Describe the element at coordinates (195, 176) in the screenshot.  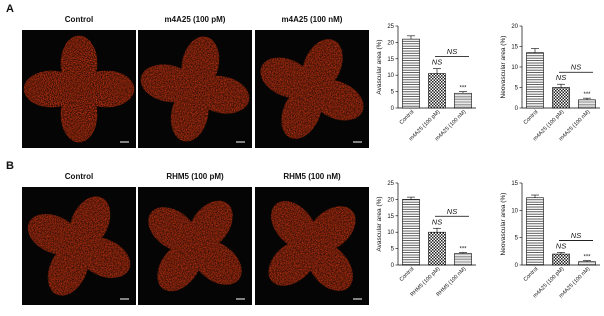
I see `image-title: RHM5 (100 pM)` at that location.